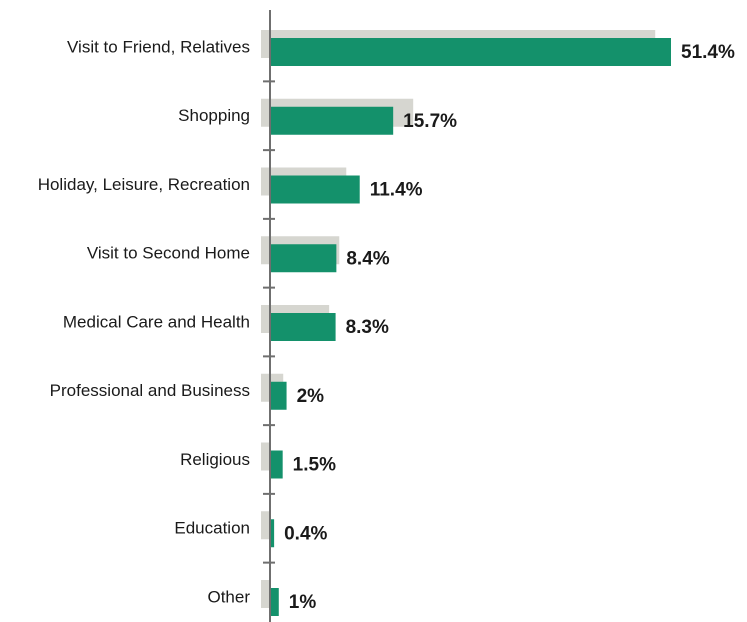 This screenshot has height=622, width=747. Describe the element at coordinates (314, 465) in the screenshot. I see `value-label: 1.5%` at that location.